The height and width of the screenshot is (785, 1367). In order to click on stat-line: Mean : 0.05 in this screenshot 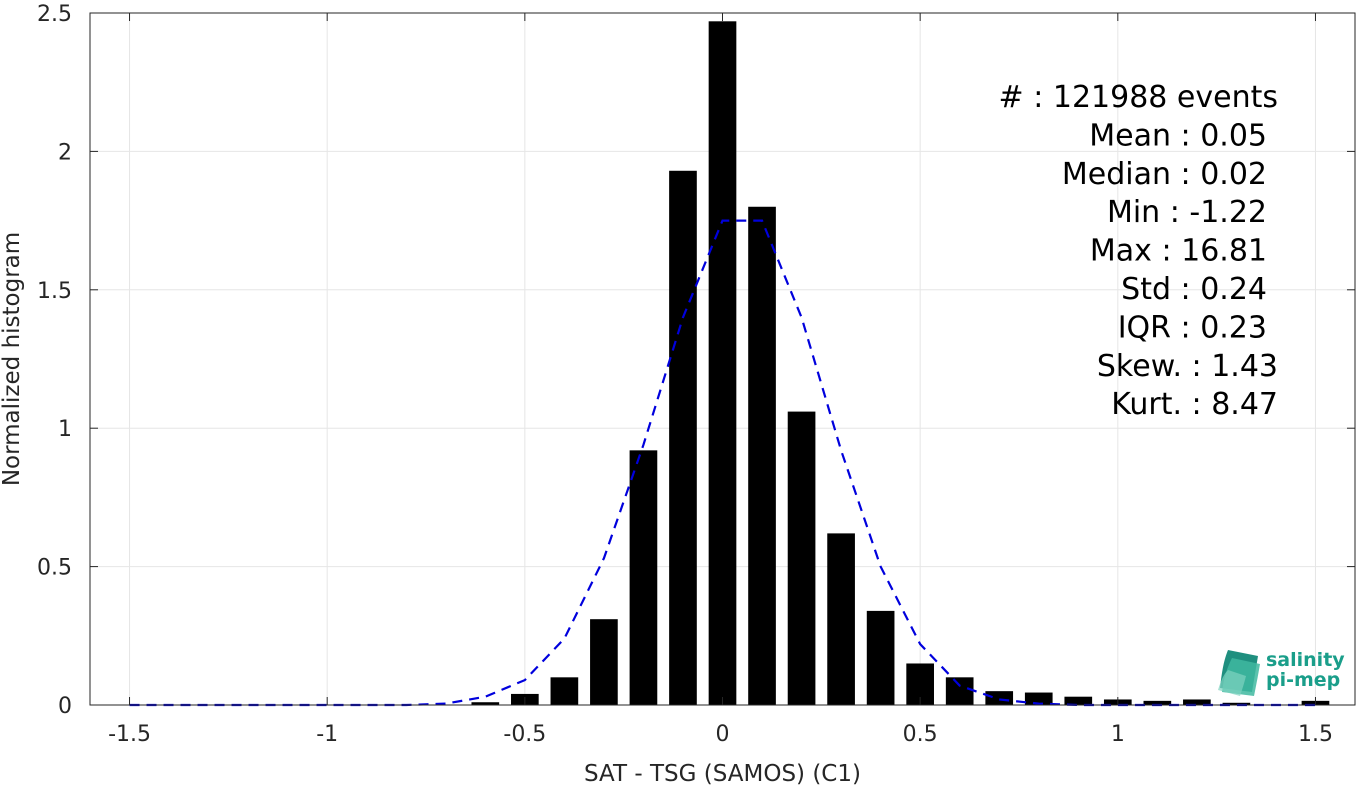, I will do `click(1178, 135)`.